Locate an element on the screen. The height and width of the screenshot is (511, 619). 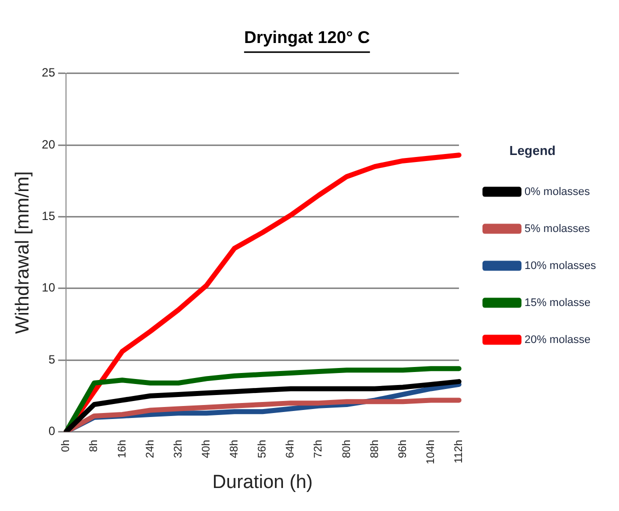
x-tick-label: 80h is located at coordinates (346, 449).